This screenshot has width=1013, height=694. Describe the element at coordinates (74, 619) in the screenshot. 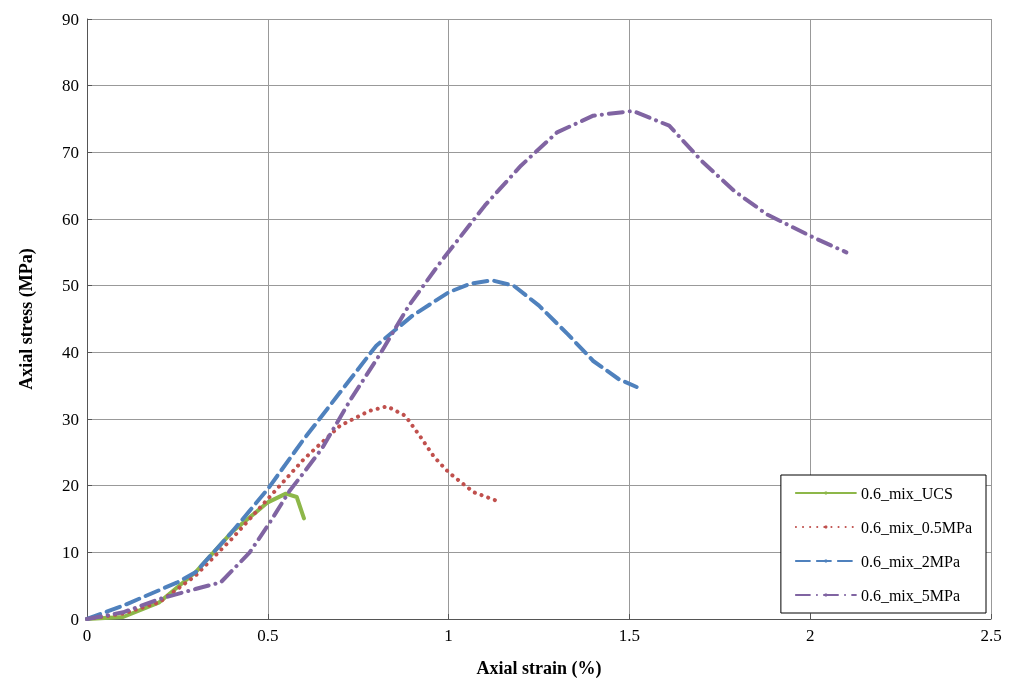

I see `y-tick-label: 0` at that location.